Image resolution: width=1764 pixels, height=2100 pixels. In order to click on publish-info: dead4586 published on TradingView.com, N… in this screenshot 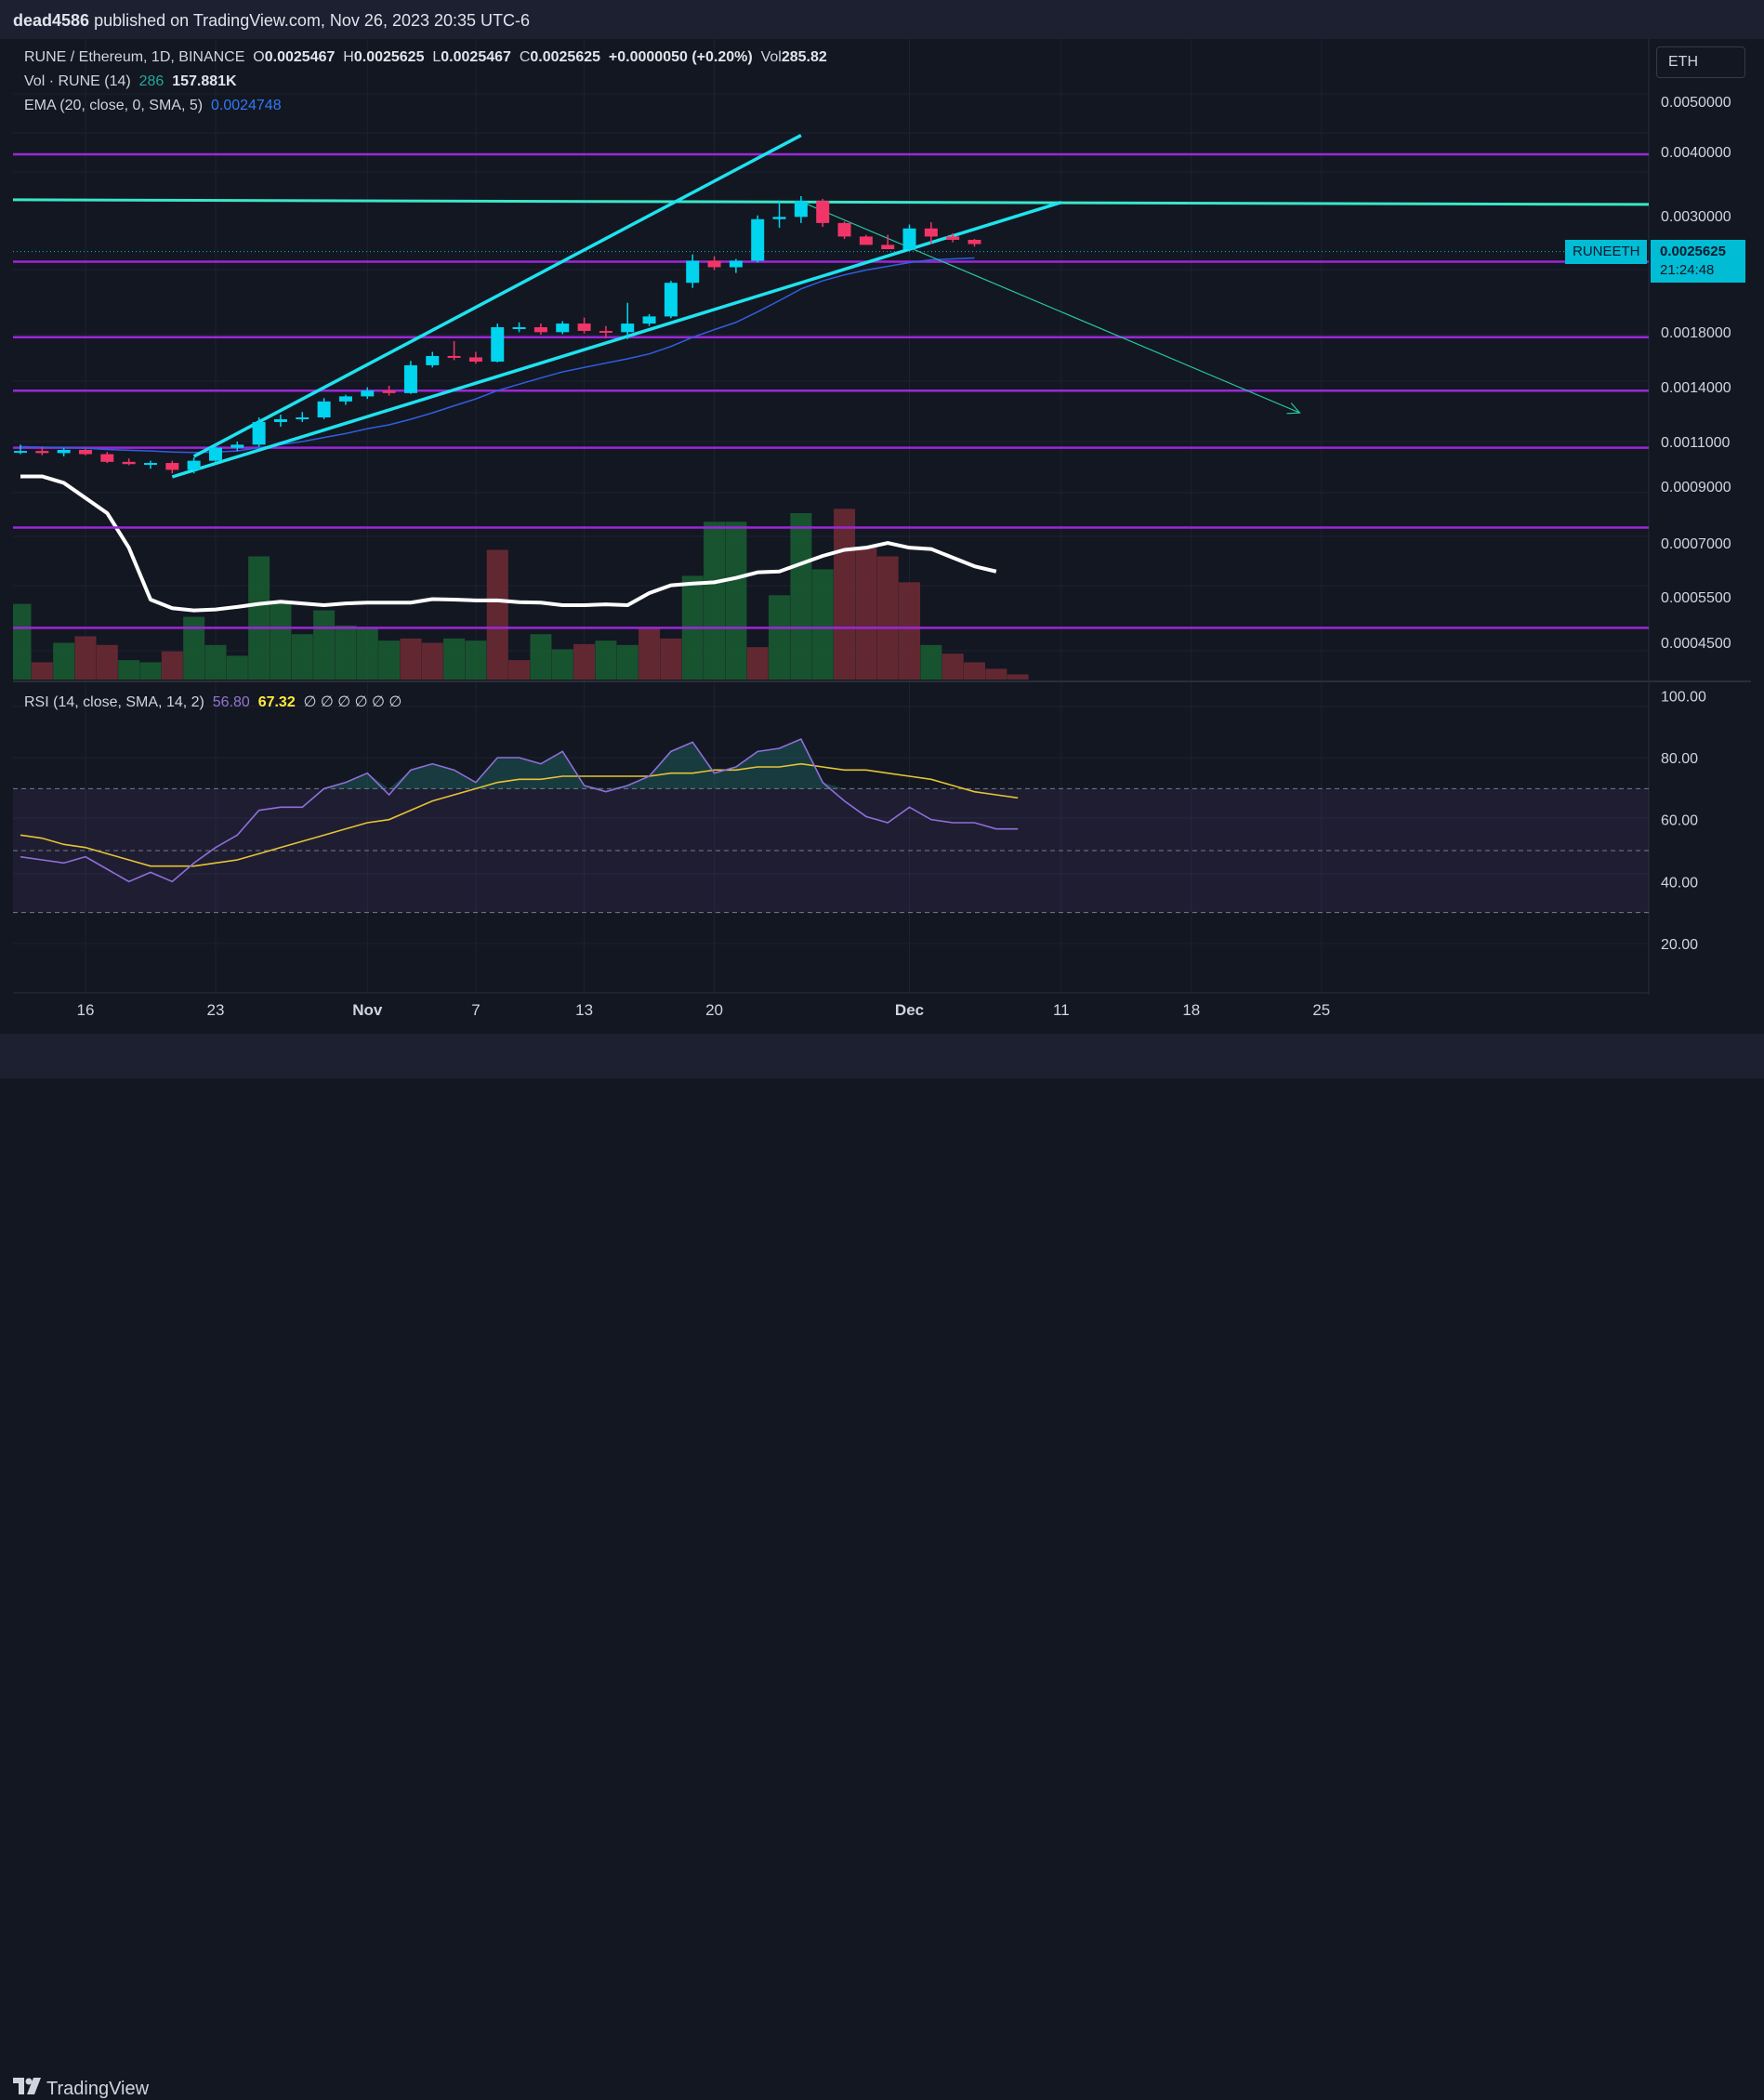, I will do `click(271, 21)`.